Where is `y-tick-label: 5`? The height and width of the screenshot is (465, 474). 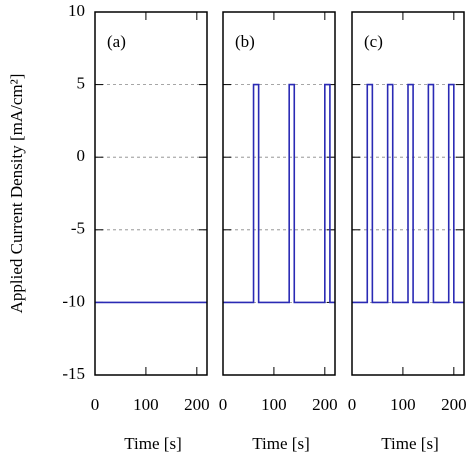
y-tick-label: 5 is located at coordinates (81, 83).